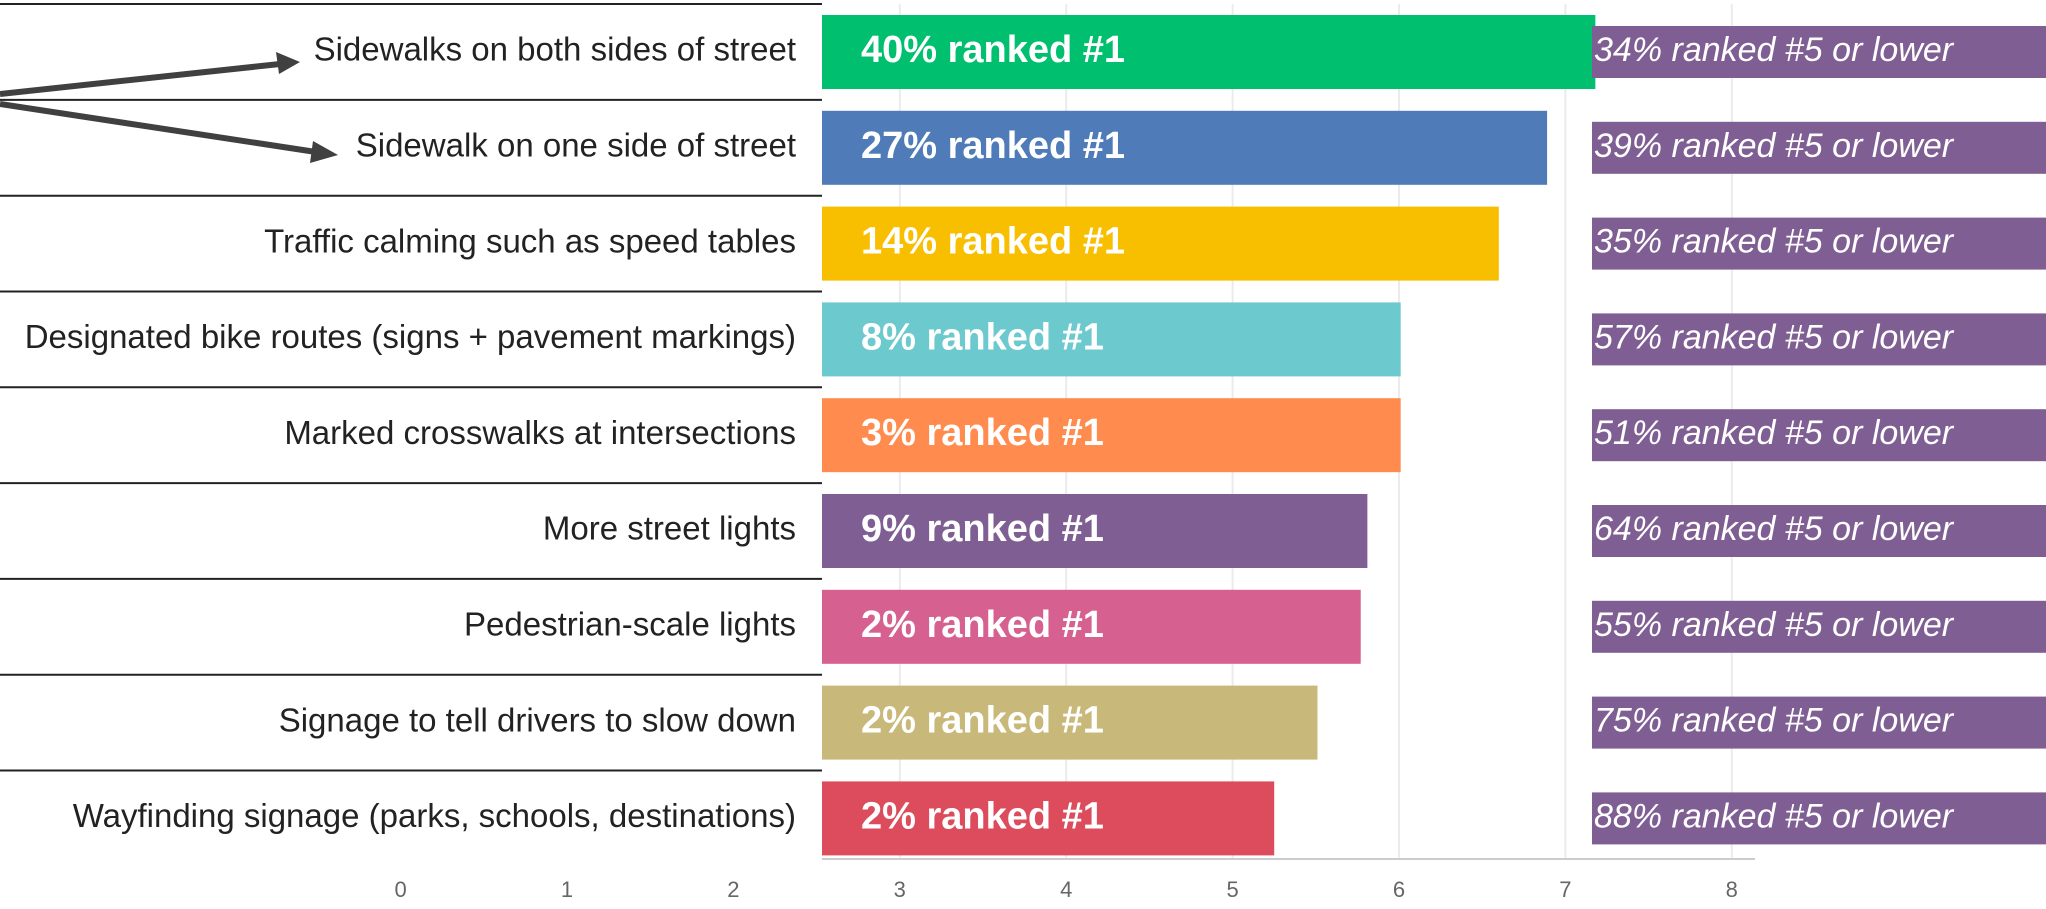 Image resolution: width=2046 pixels, height=909 pixels. Describe the element at coordinates (982, 529) in the screenshot. I see `rank1-label: 9% ranked #1` at that location.